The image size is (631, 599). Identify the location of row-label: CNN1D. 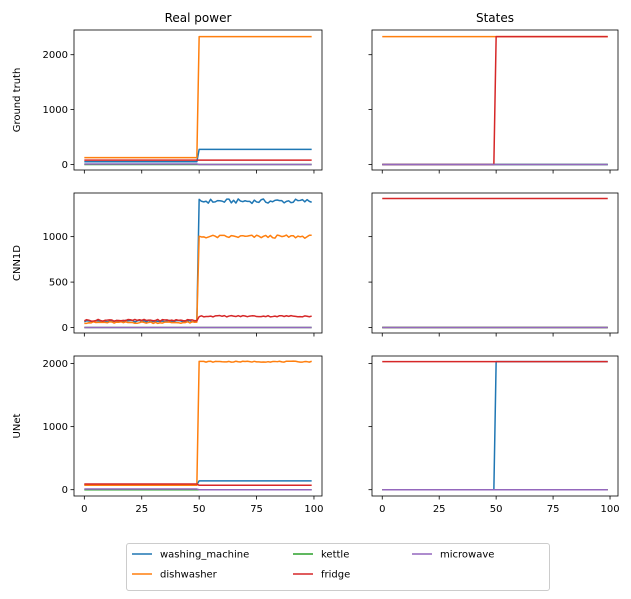
(17, 263).